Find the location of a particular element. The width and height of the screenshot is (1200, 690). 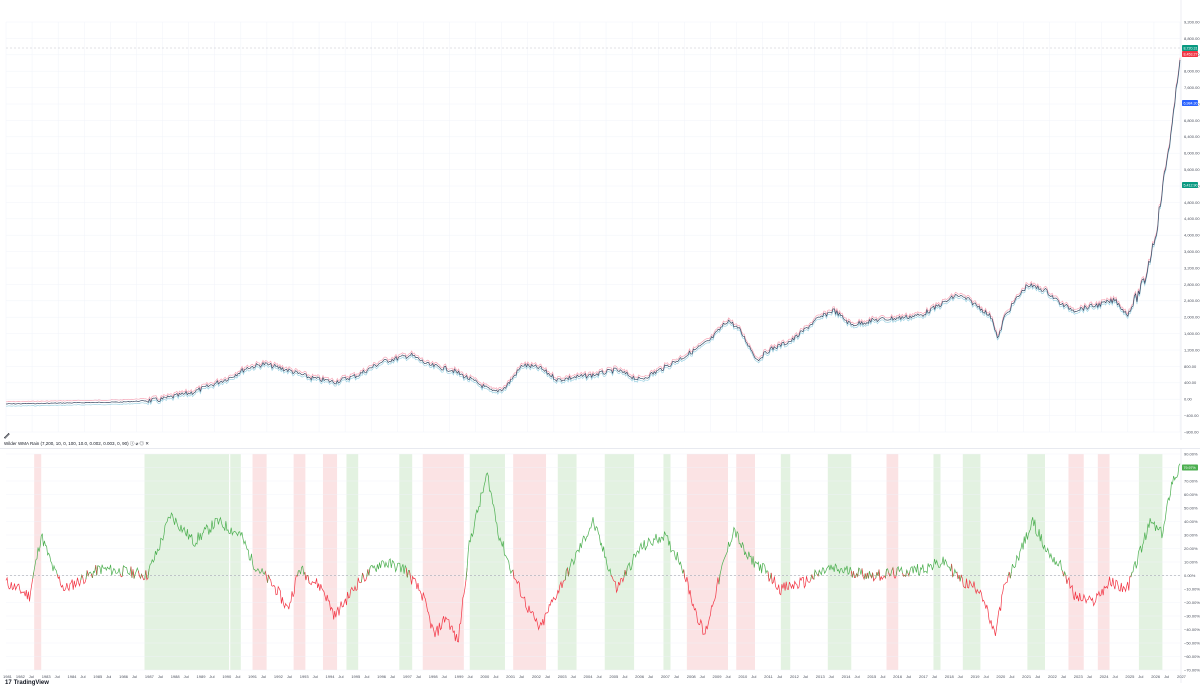

time-axis-label: 2000 is located at coordinates (485, 676).